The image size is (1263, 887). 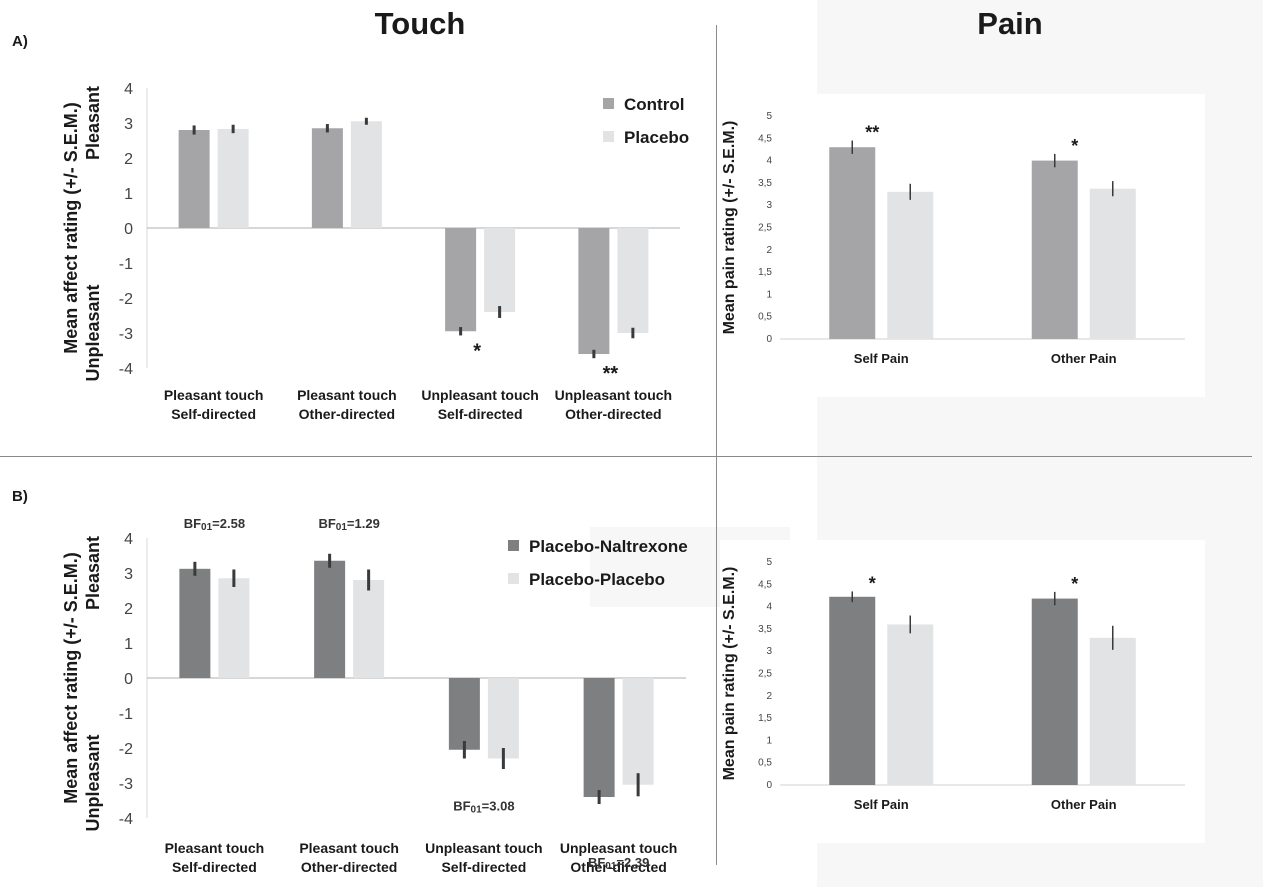 I want to click on y-tick-label: 4,5, so click(x=765, y=584).